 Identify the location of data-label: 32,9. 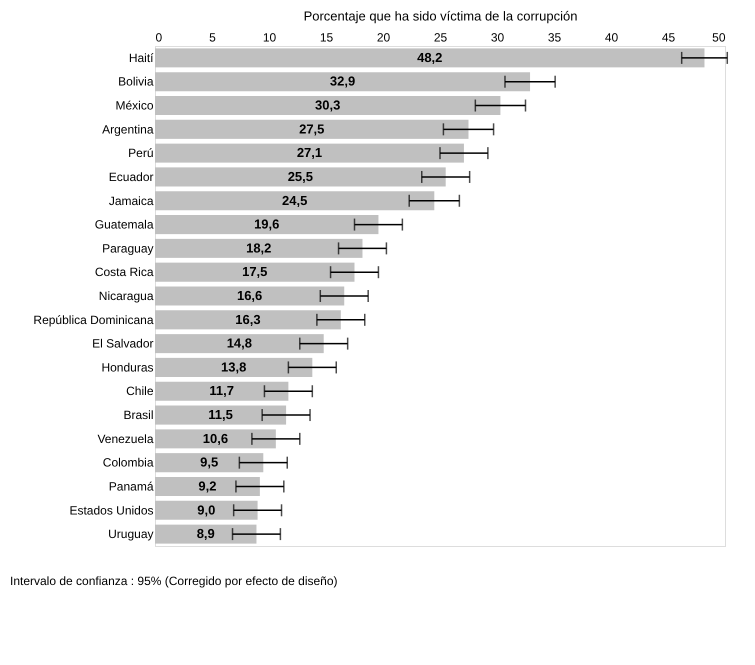
(343, 81).